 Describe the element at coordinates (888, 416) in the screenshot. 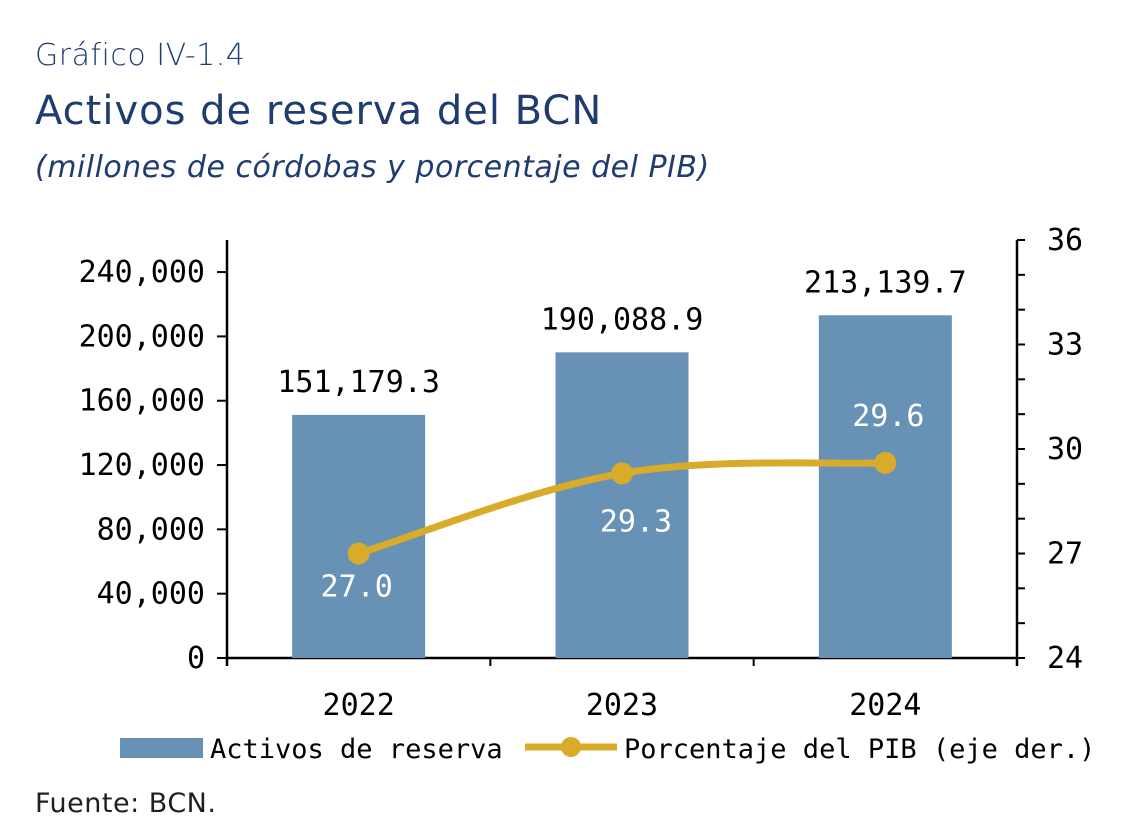

I see `line-data-label: 29.6` at that location.